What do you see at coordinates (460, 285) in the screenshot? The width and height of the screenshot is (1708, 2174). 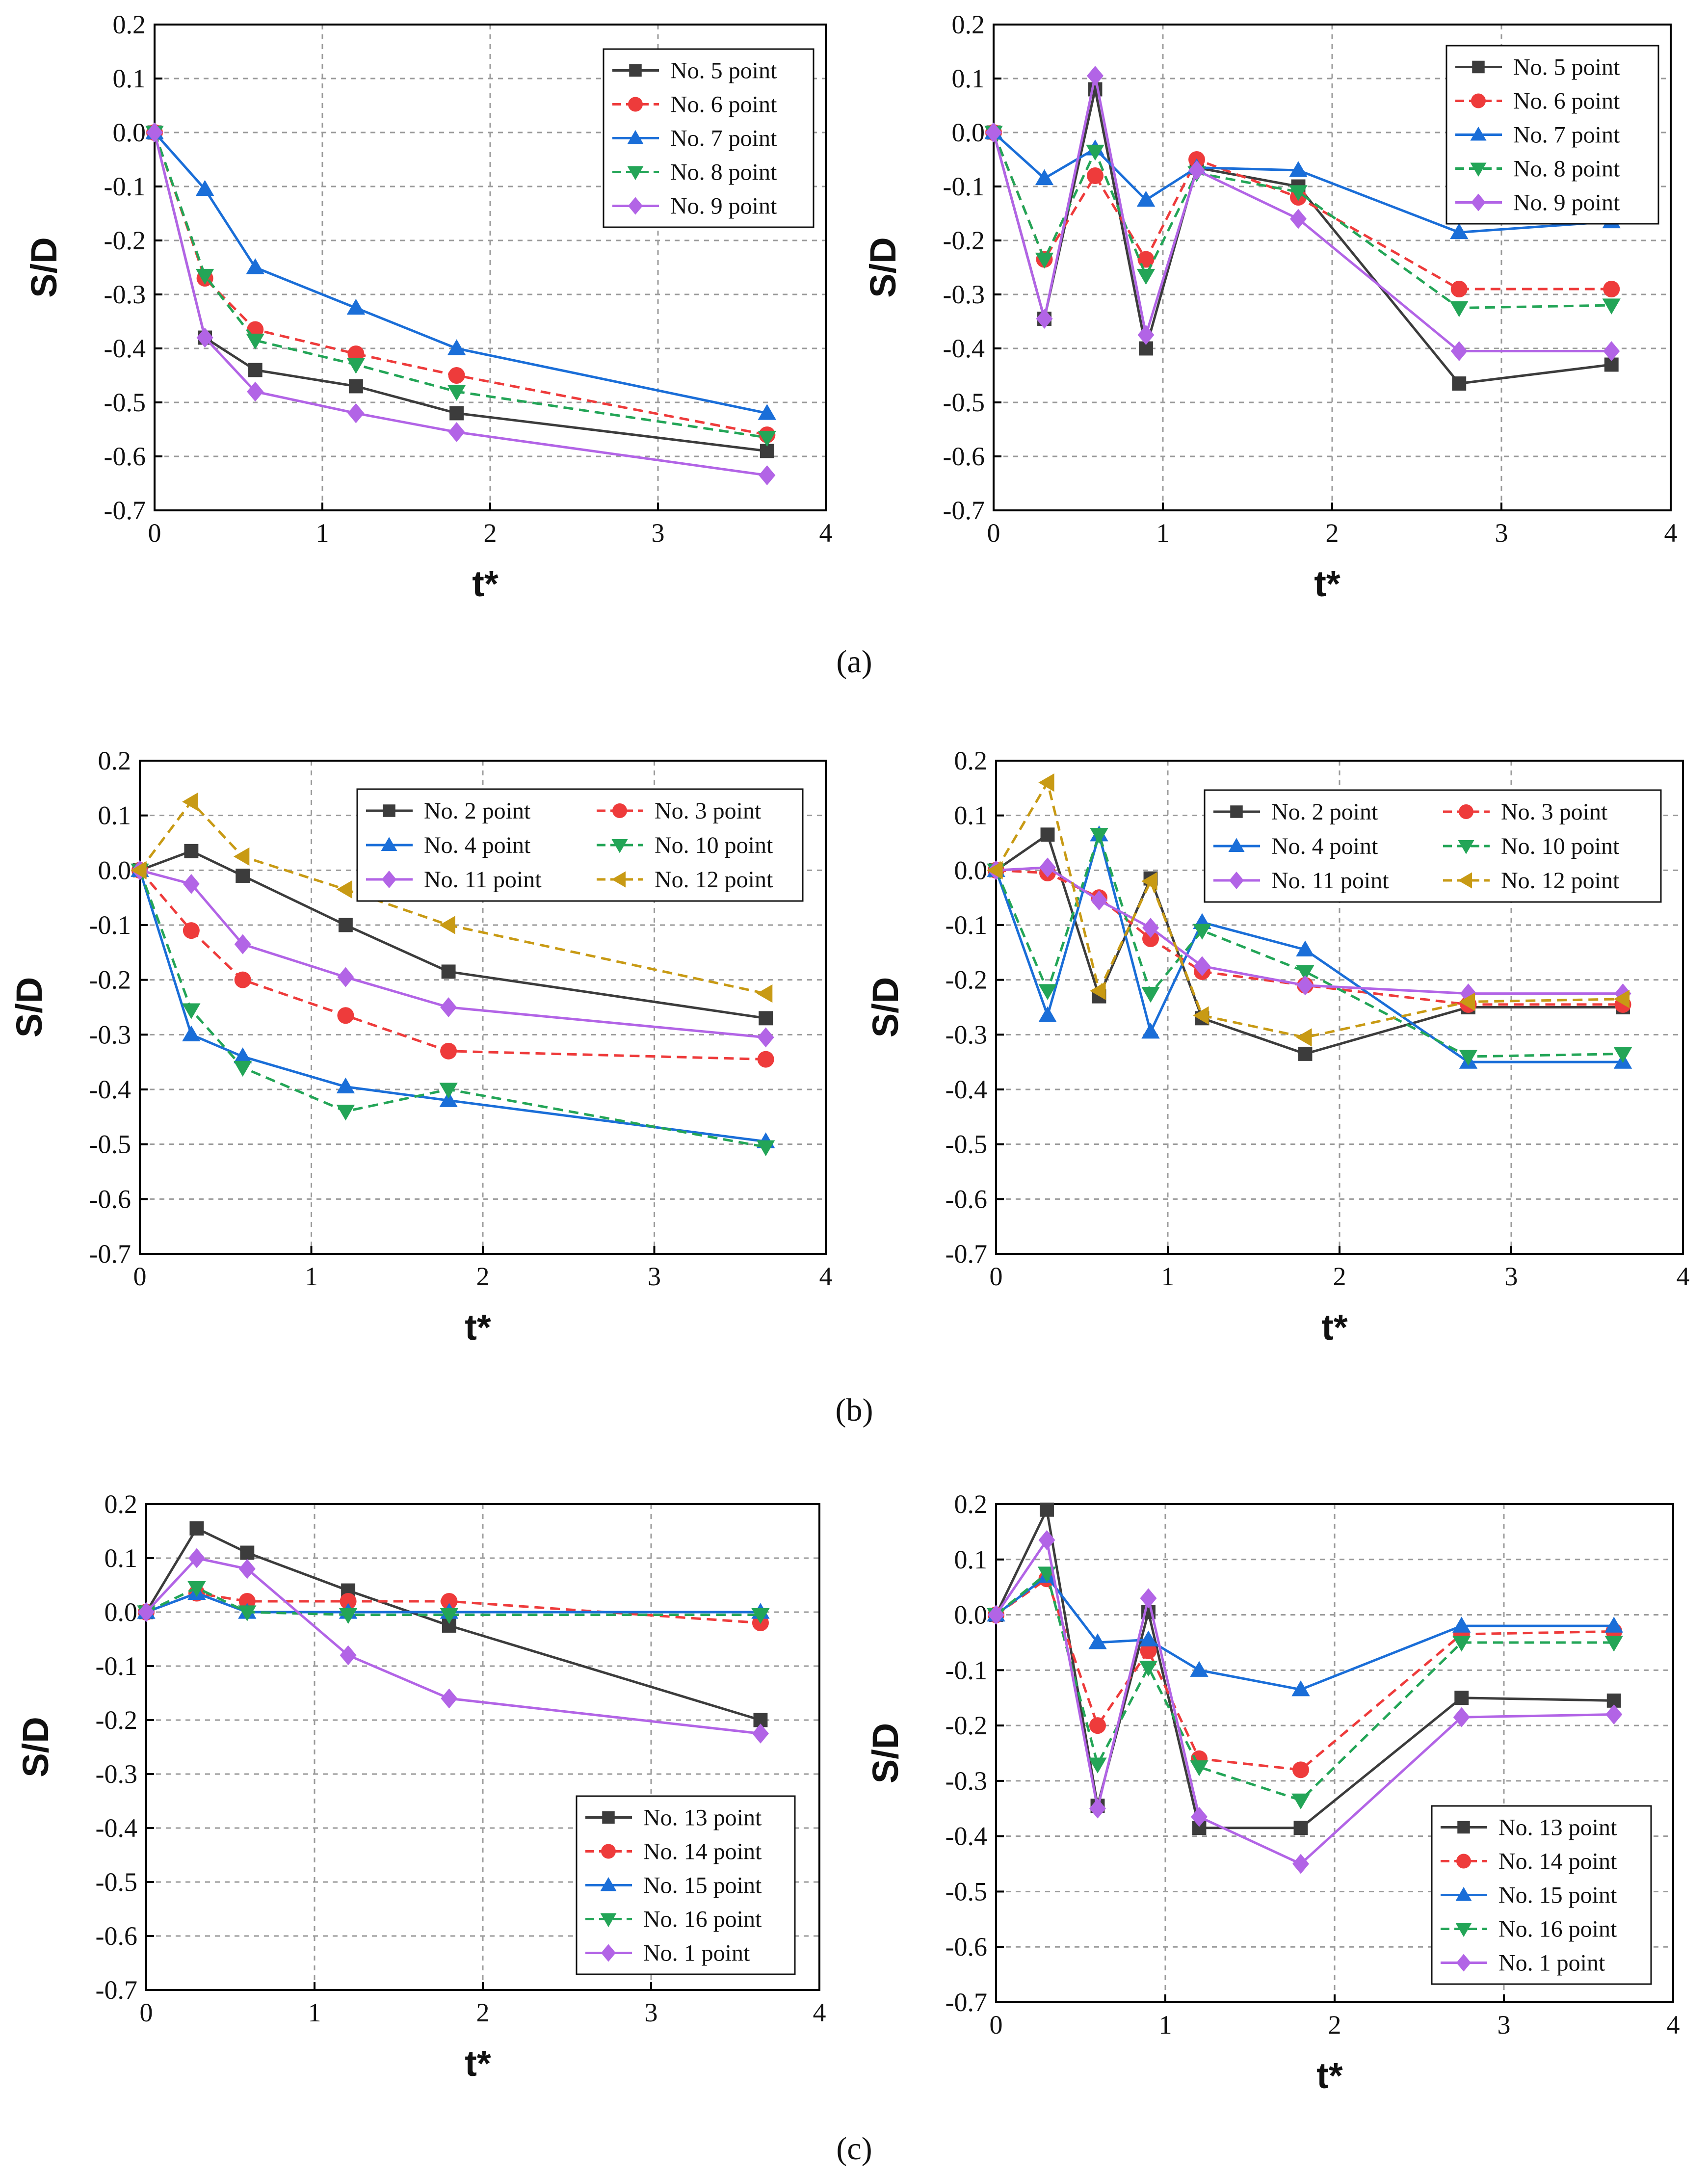 I see `chart-a-left-series-line` at bounding box center [460, 285].